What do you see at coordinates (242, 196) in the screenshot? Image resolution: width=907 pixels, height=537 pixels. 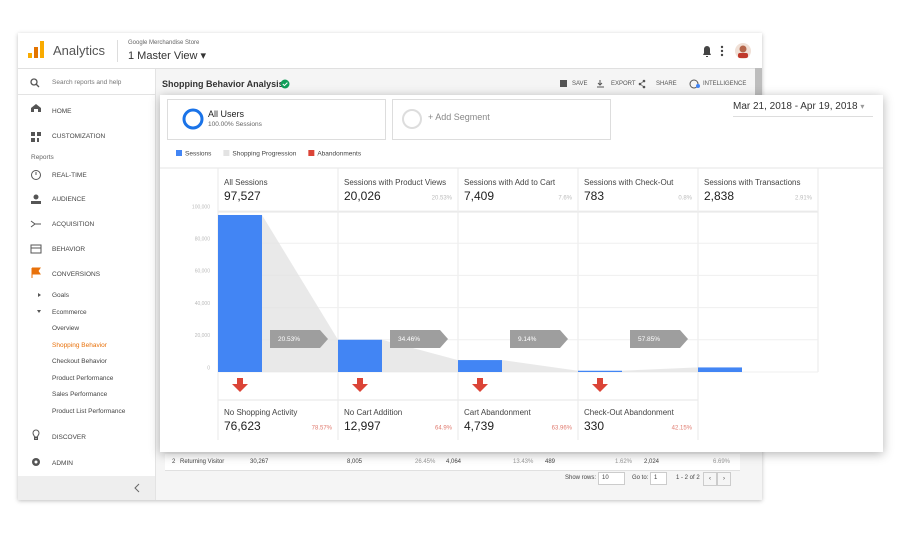 I see `stage-value: 97,527` at bounding box center [242, 196].